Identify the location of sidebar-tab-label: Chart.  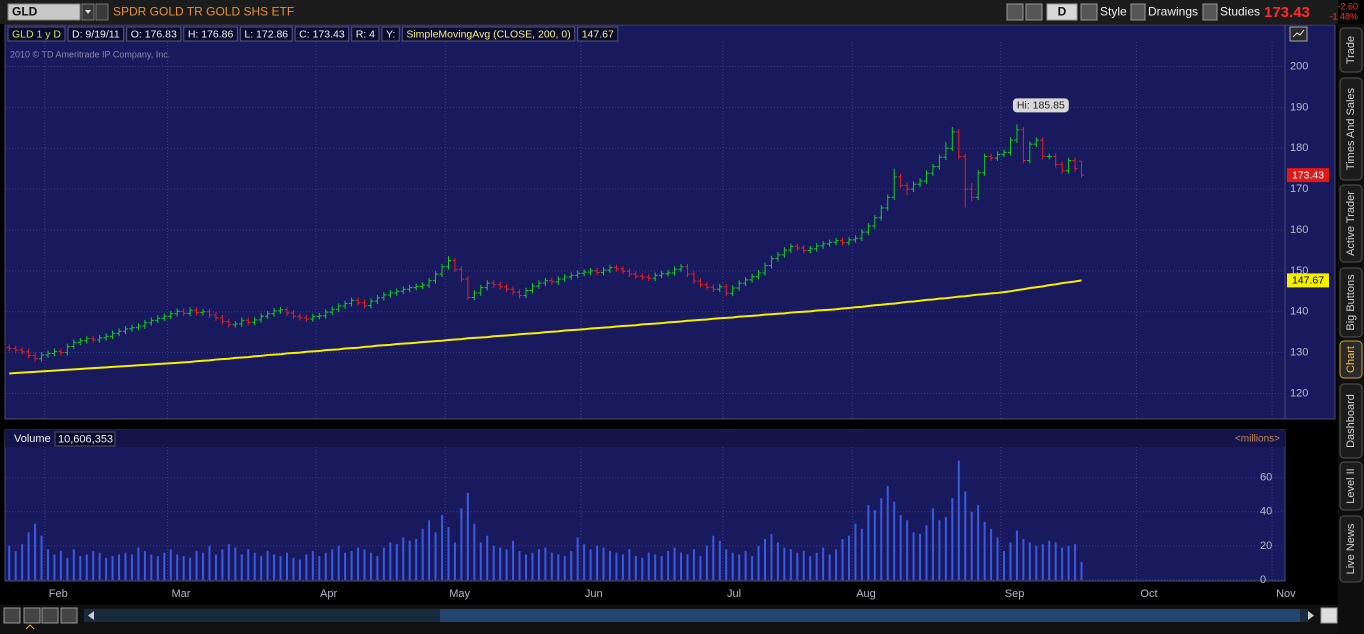
(1351, 359).